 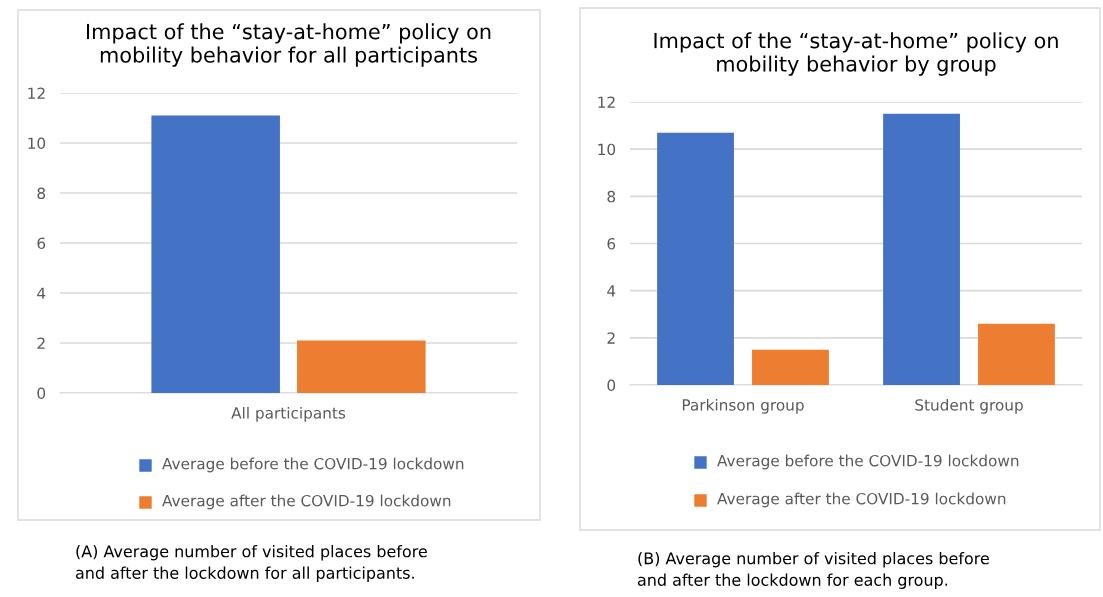 What do you see at coordinates (856, 54) in the screenshot?
I see `chart-title: Impact of the “stay-at-home” policy on mobility behavior by group` at bounding box center [856, 54].